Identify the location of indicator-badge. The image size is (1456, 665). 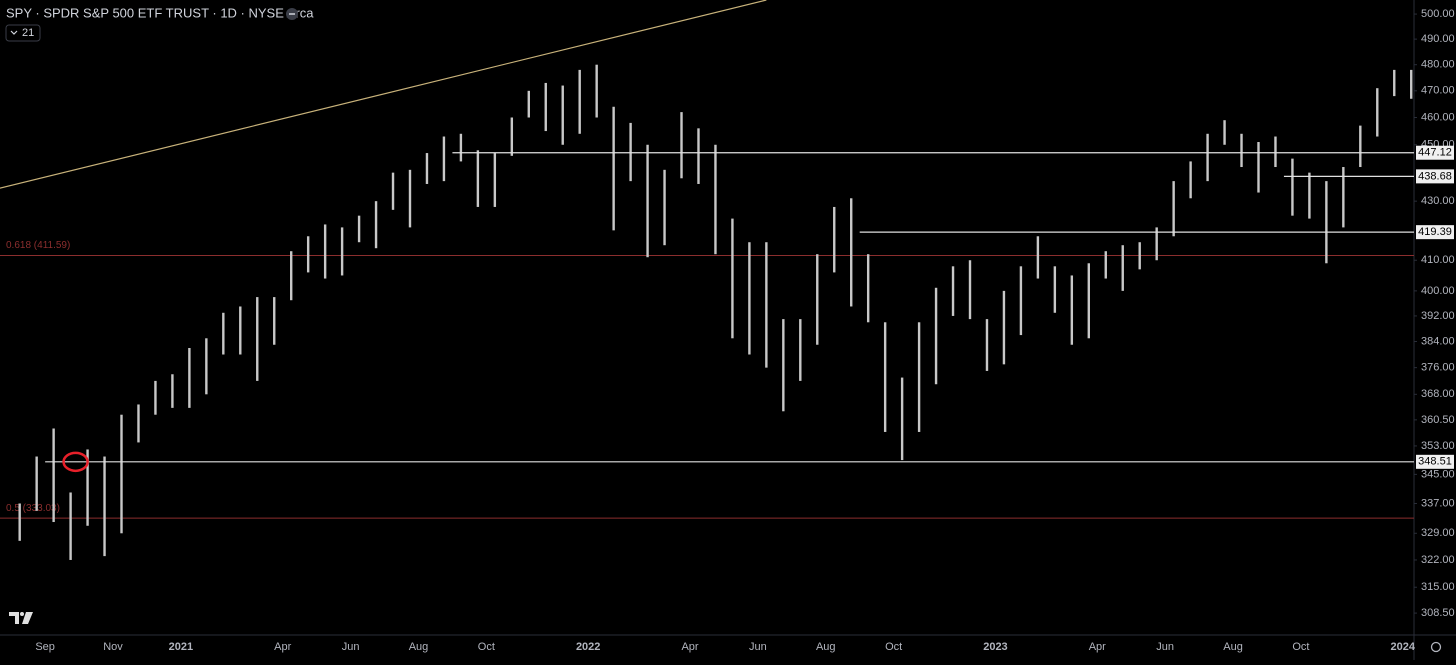
(23, 33).